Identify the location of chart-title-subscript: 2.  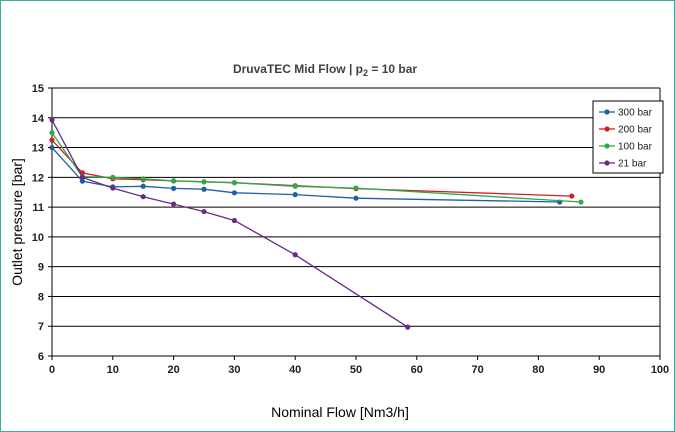
(365, 73).